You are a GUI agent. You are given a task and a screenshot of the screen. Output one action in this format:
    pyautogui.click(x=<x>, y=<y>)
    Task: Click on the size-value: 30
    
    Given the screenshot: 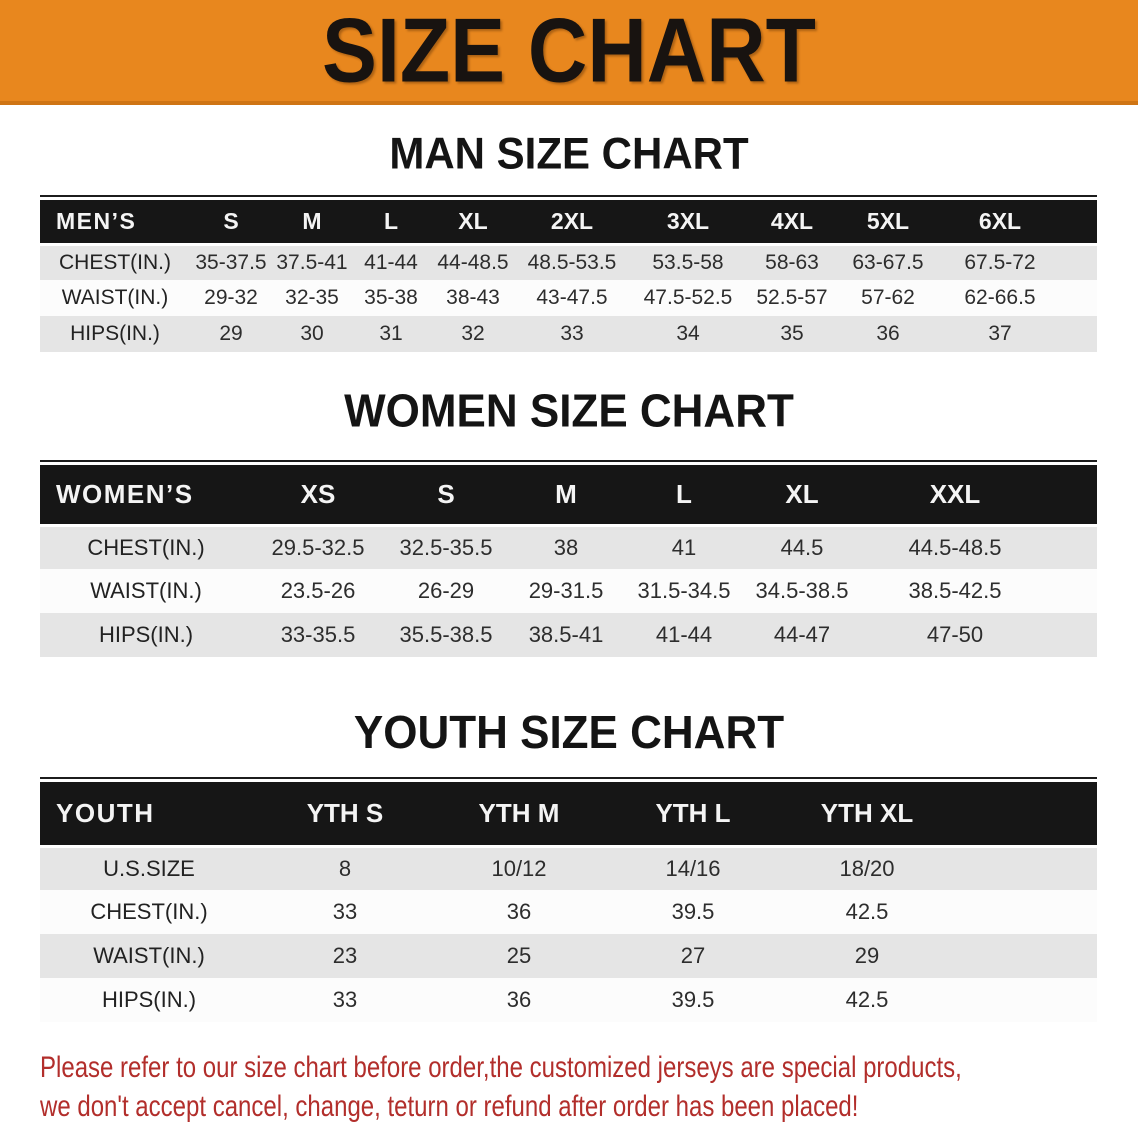 What is the action you would take?
    pyautogui.click(x=312, y=333)
    